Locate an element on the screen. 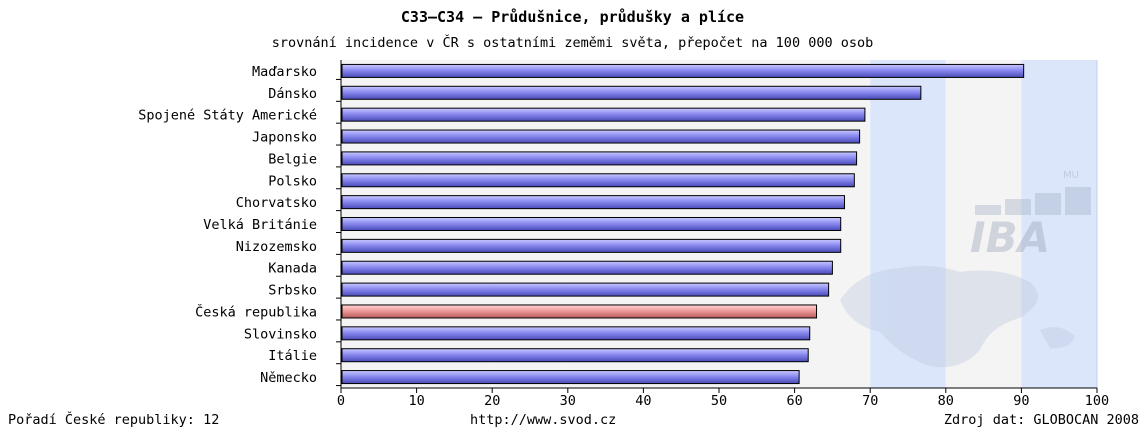 The width and height of the screenshot is (1145, 430). watermark-mu-text: MU is located at coordinates (1071, 175).